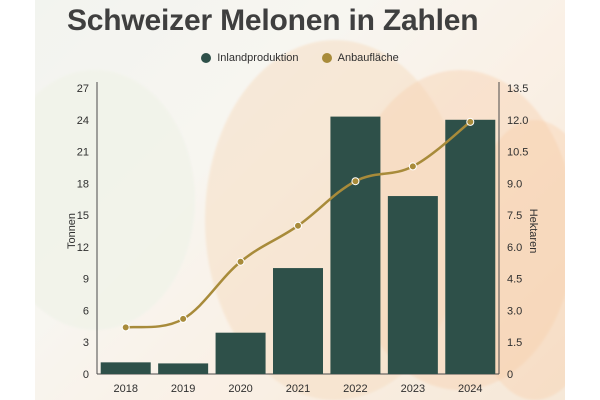 The height and width of the screenshot is (400, 600). Describe the element at coordinates (355, 245) in the screenshot. I see `bar-2022` at that location.